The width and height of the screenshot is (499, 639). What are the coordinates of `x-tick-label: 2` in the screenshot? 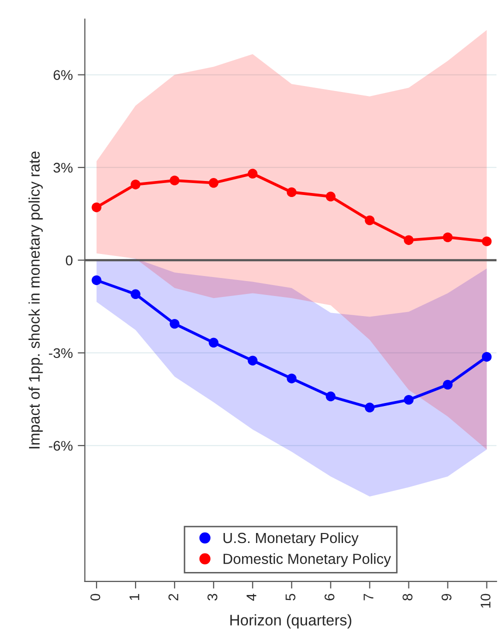 It's located at (173, 597).